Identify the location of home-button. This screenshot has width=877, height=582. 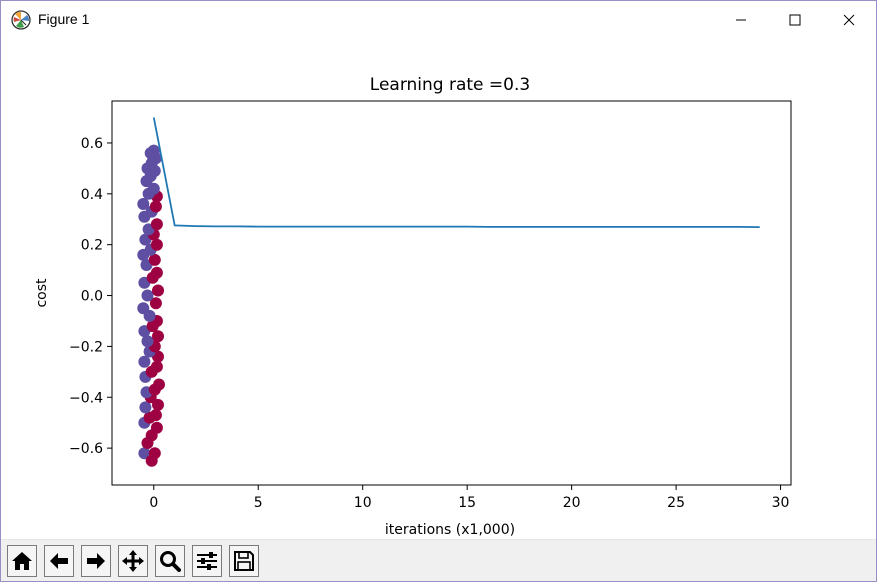
(22, 561).